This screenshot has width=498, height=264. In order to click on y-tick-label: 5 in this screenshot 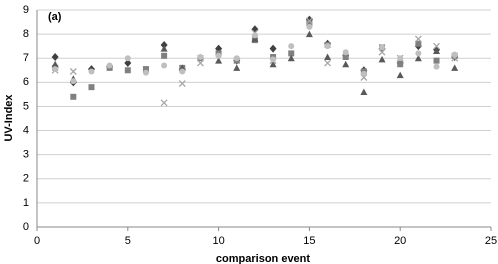, I will do `click(26, 106)`.